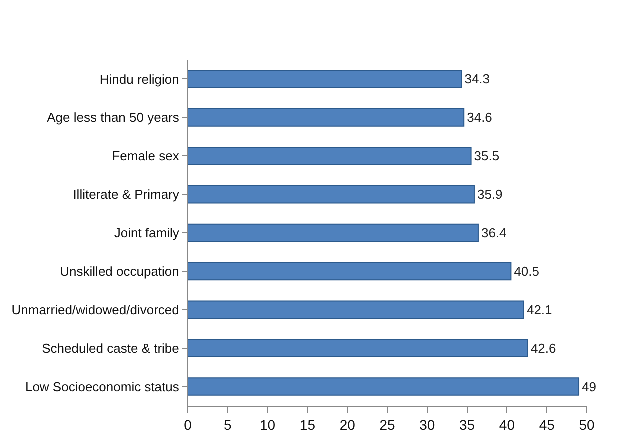  Describe the element at coordinates (146, 156) in the screenshot. I see `y-tick-label: Female sex` at that location.